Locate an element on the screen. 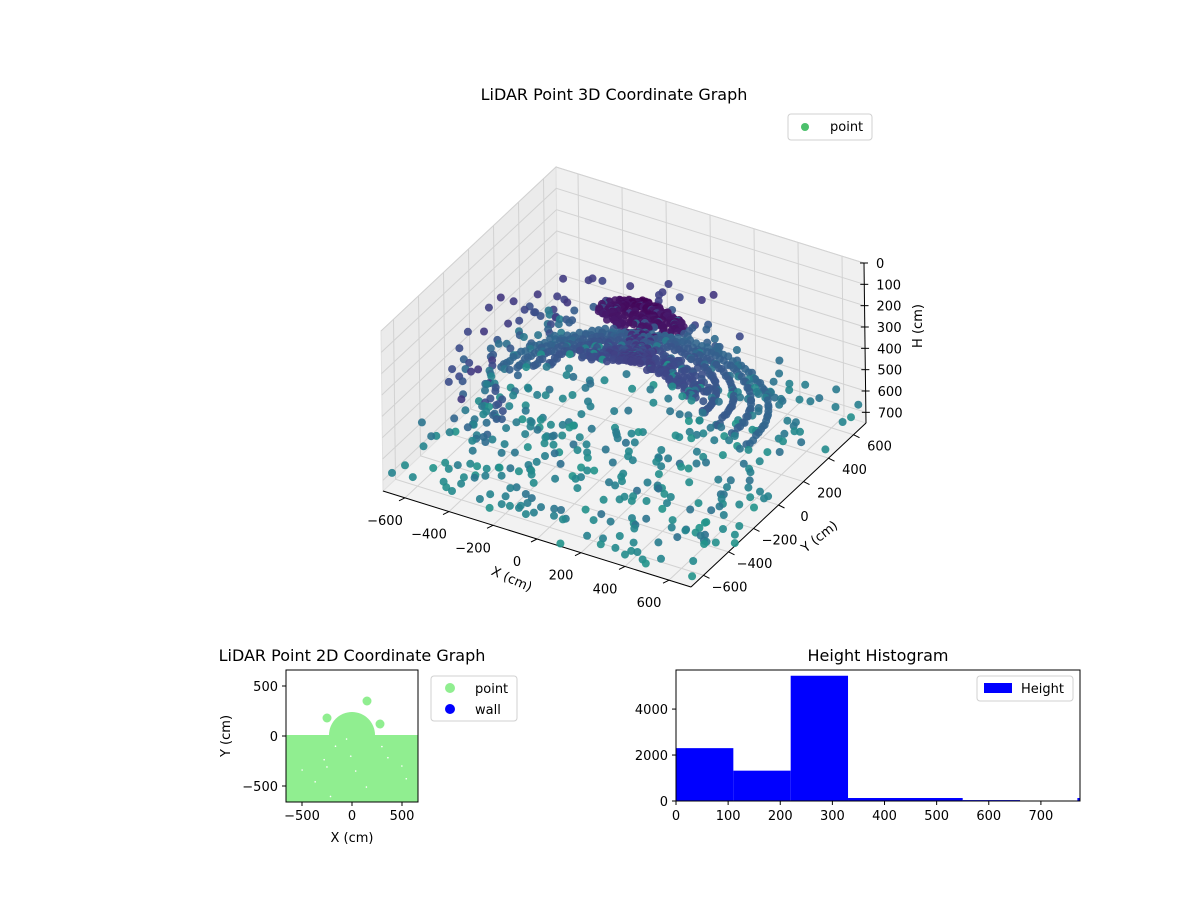  chart-histogram-title: Height Histogram is located at coordinates (878, 655).